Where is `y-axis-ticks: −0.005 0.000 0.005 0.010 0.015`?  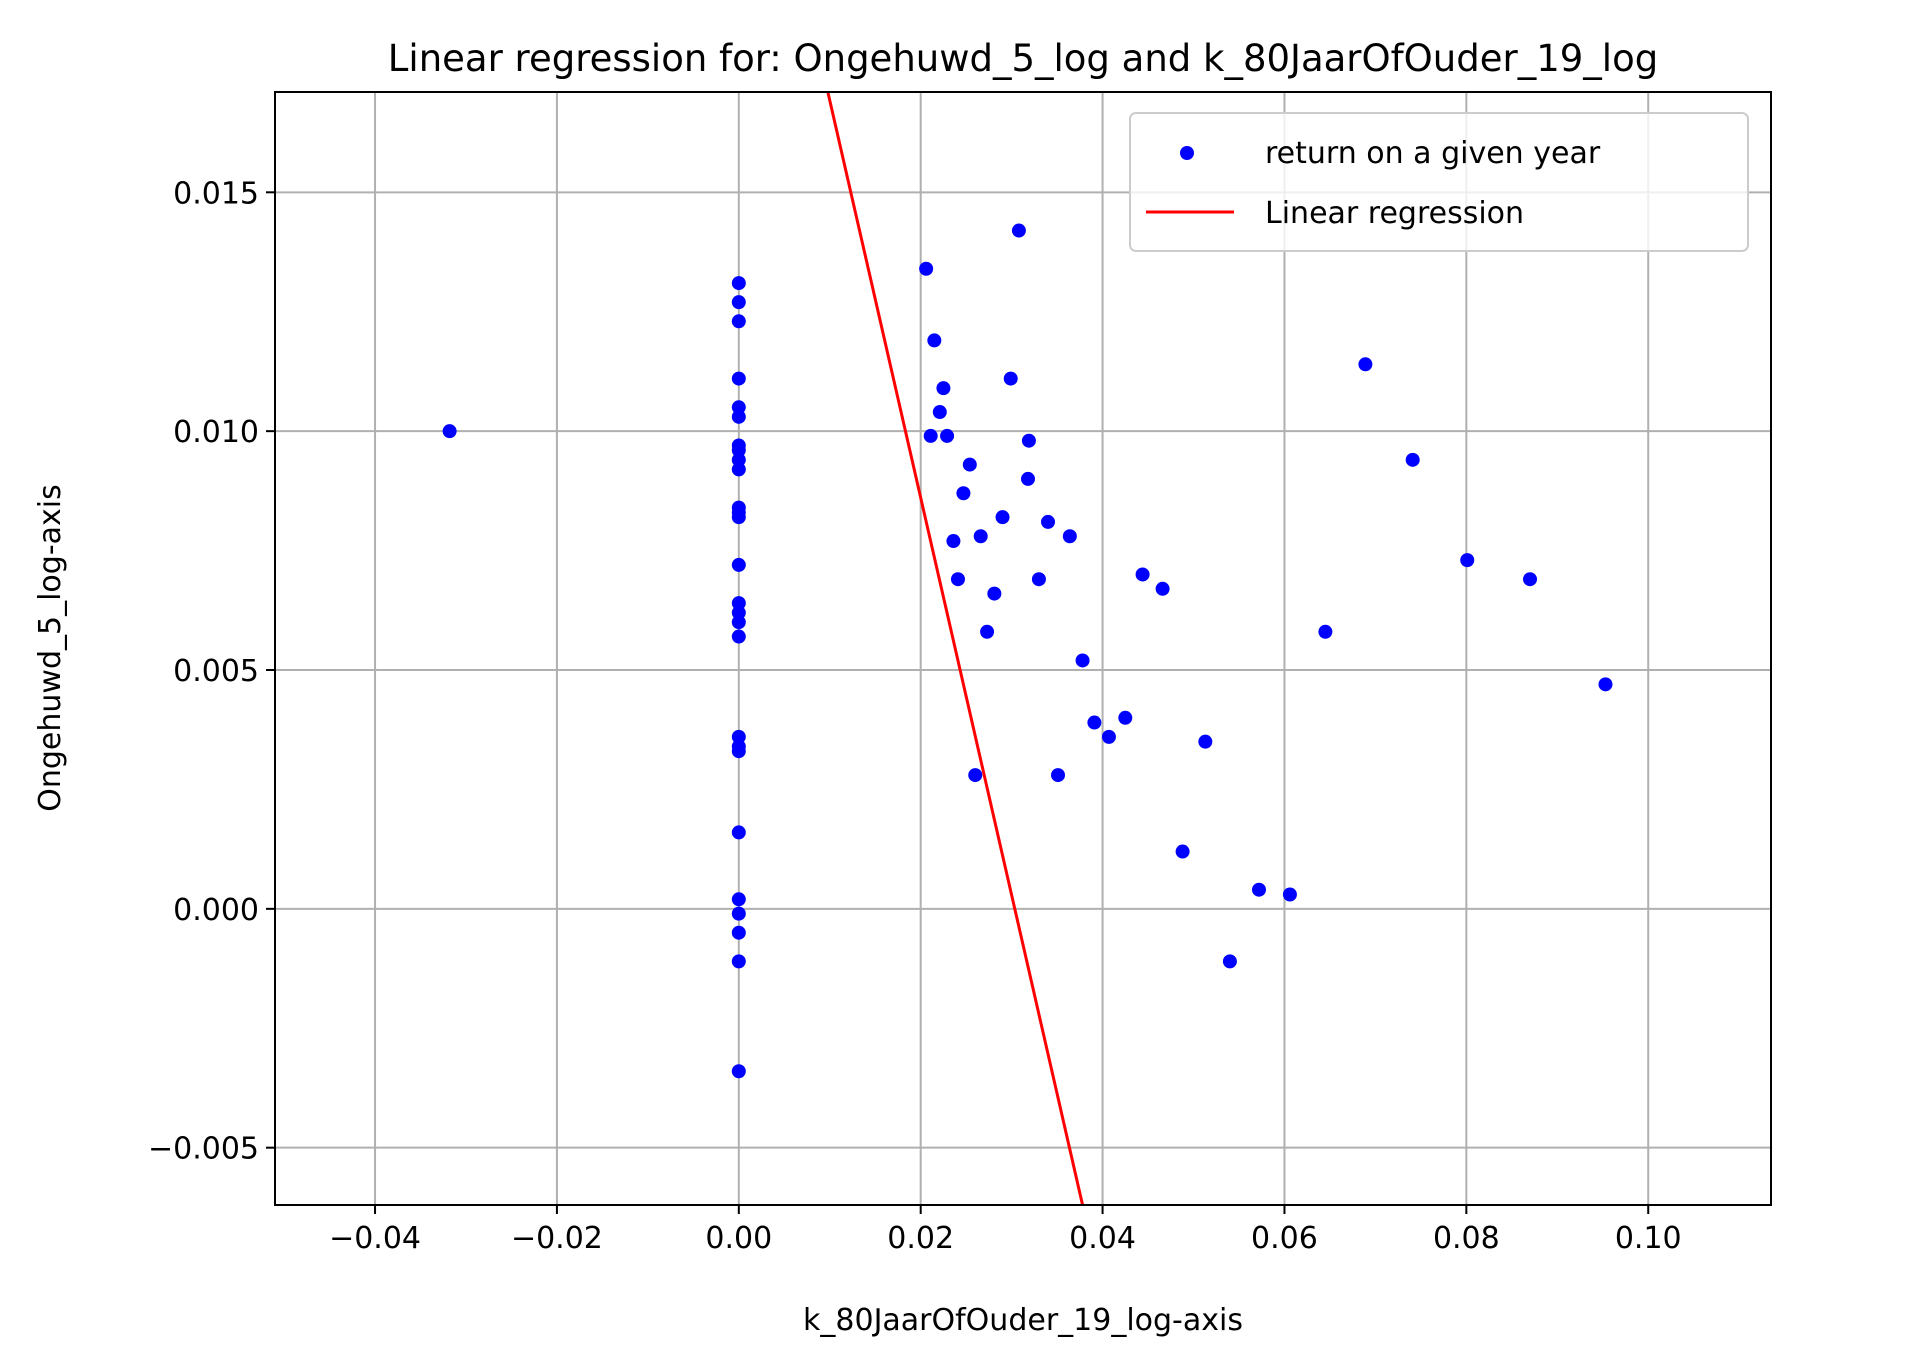
y-axis-ticks: −0.005 0.000 0.005 0.010 0.015 is located at coordinates (211, 671).